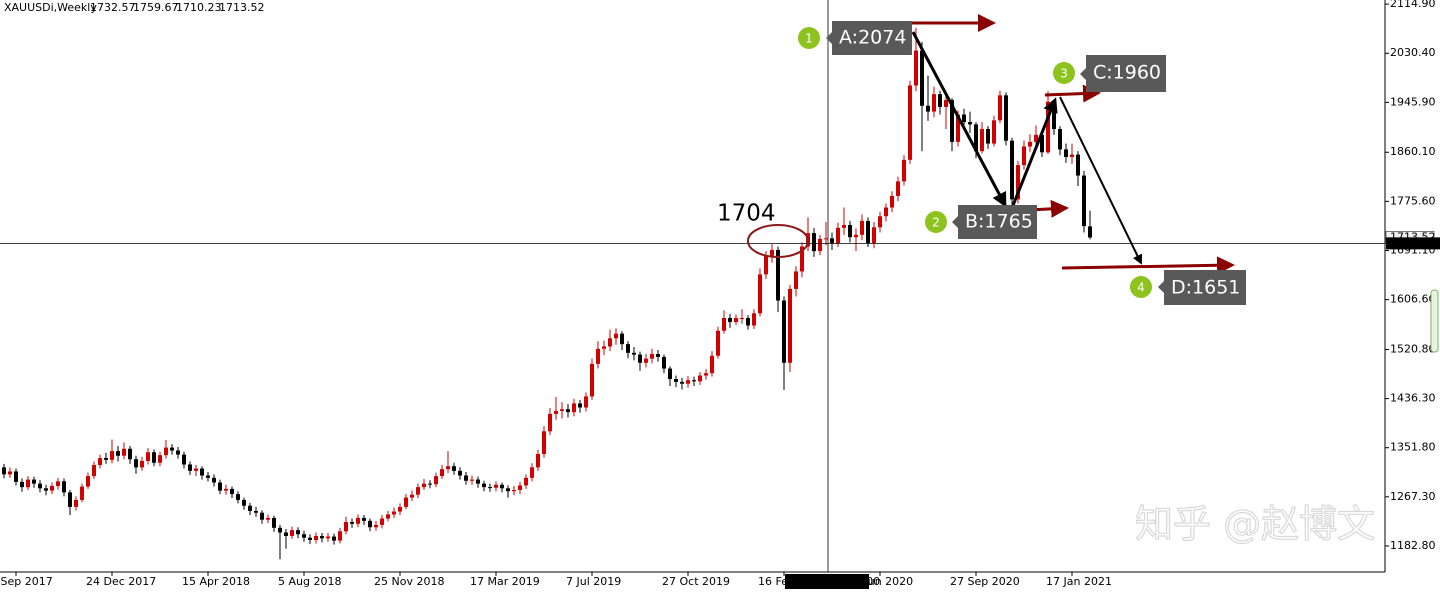  I want to click on point-label-text: A:2074, so click(872, 38).